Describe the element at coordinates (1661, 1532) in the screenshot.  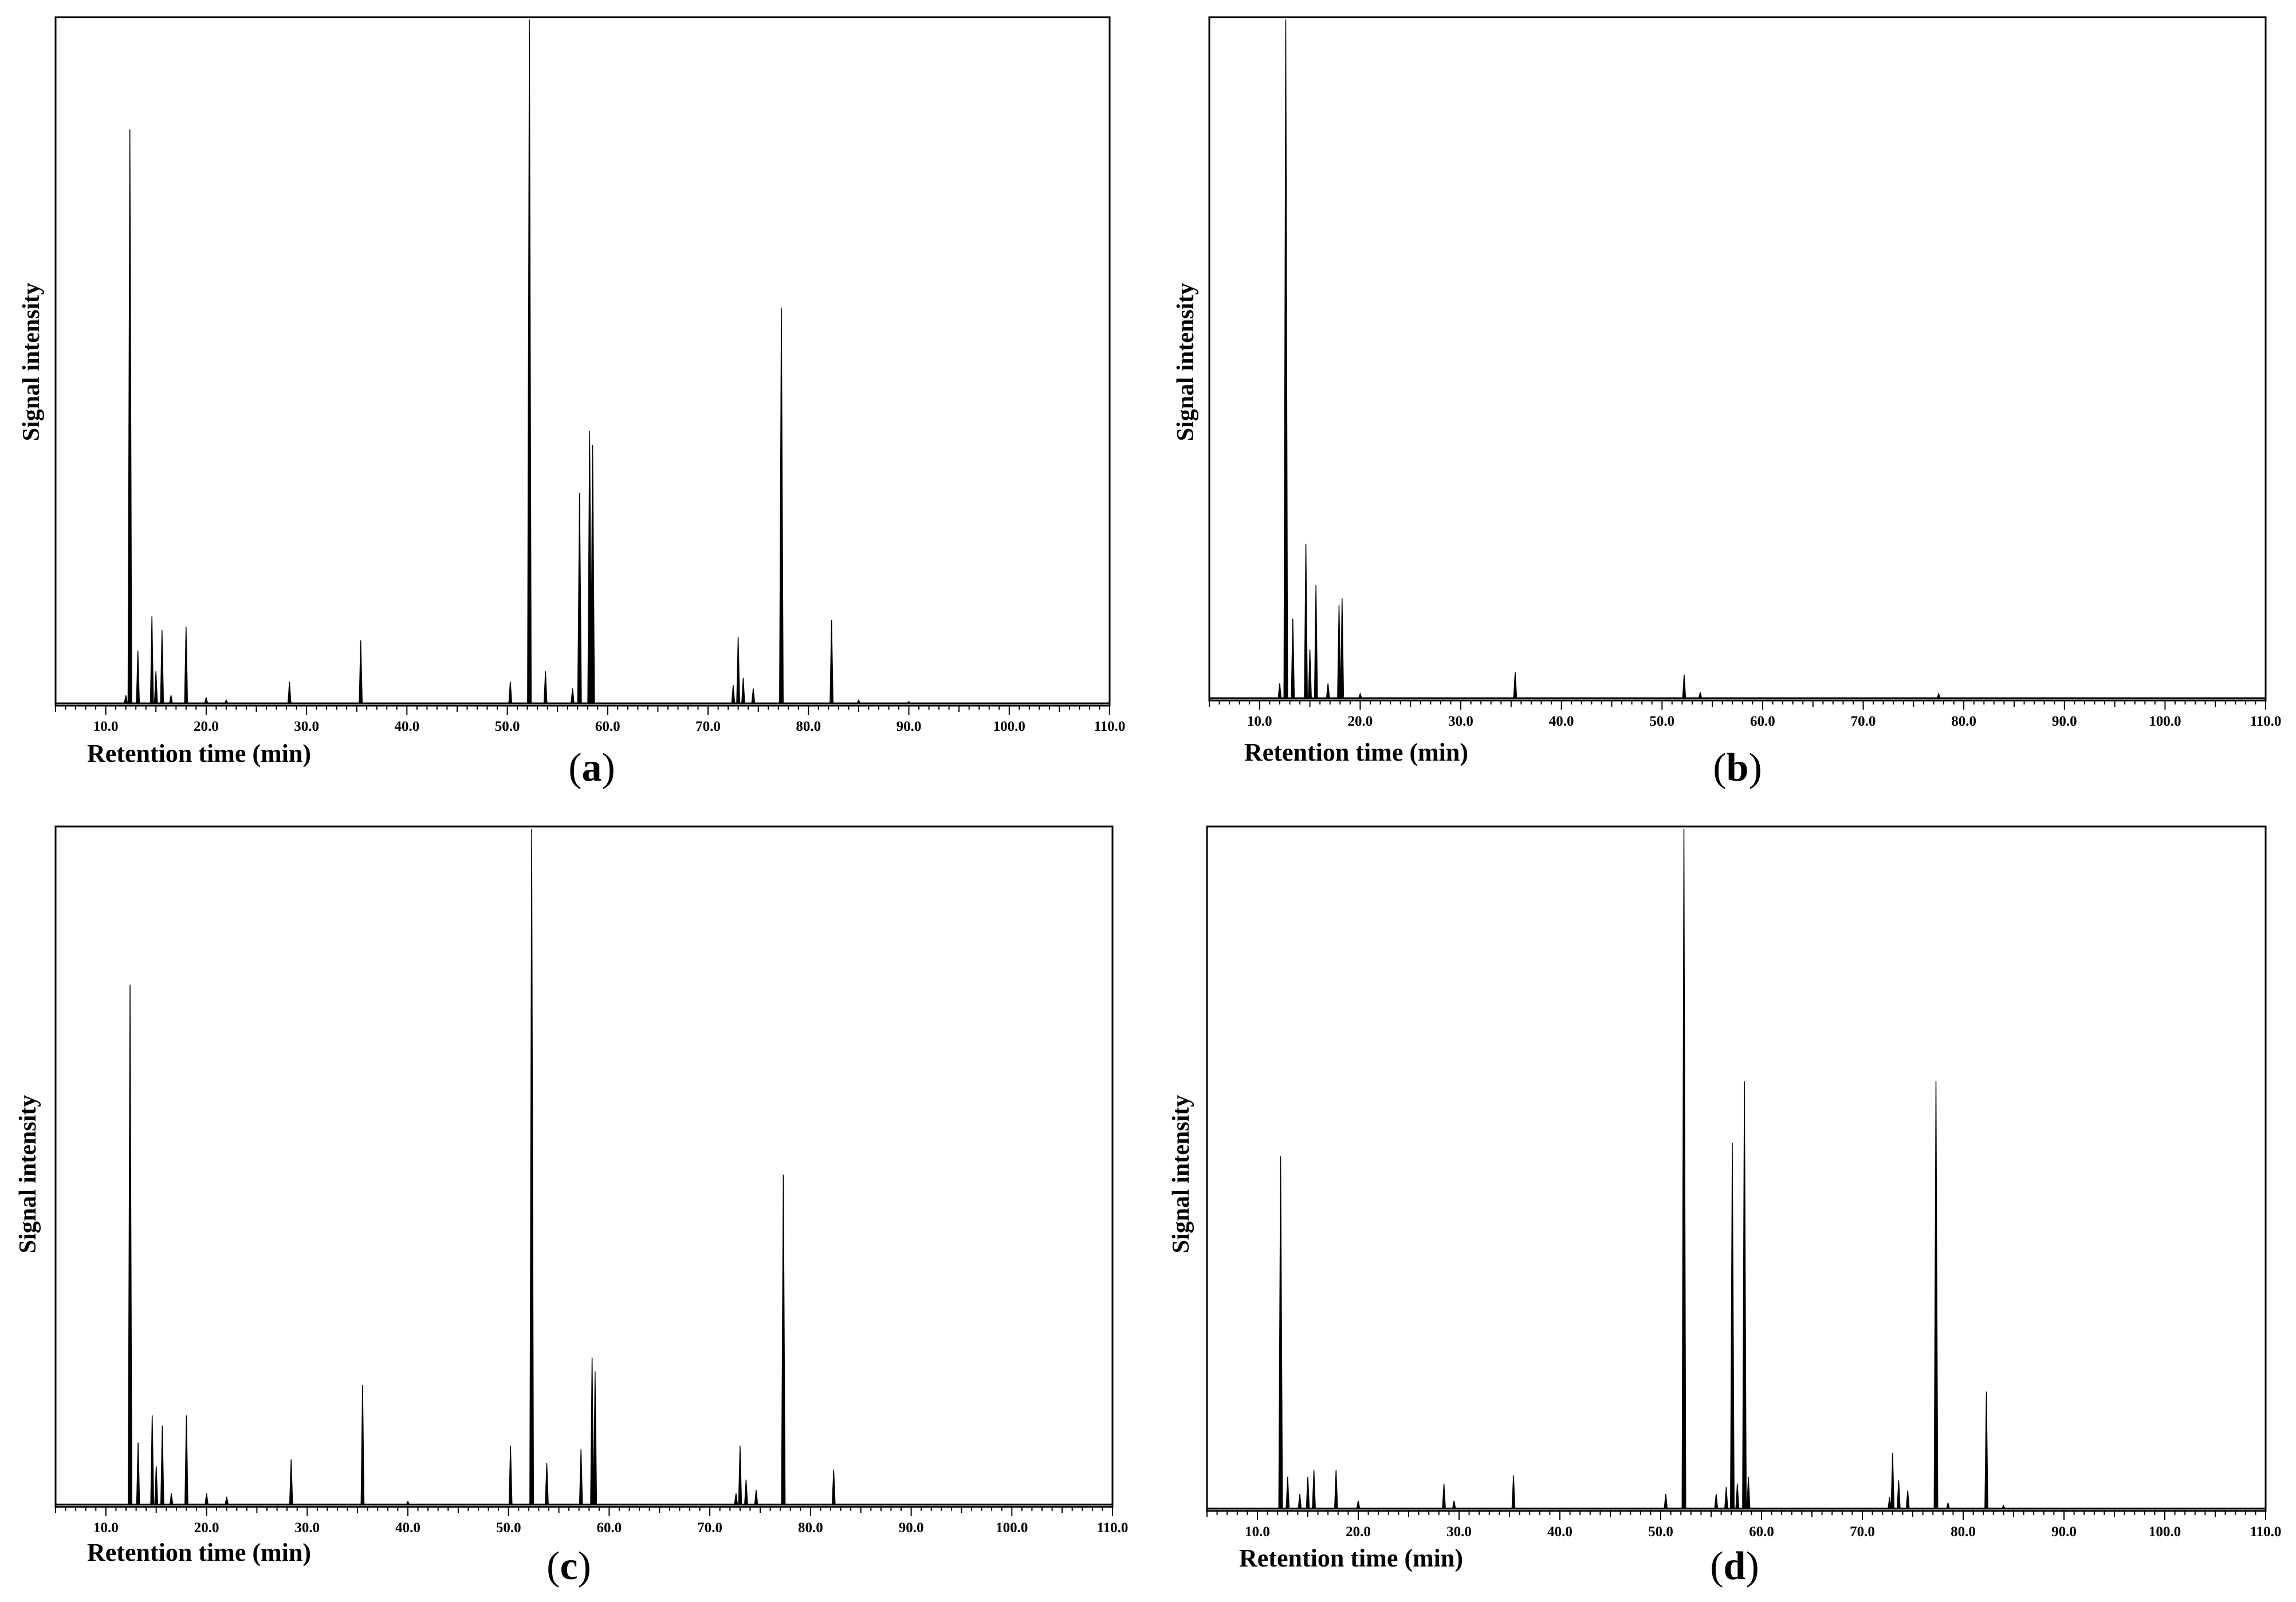
I see `x-tick-label: 50.0` at that location.